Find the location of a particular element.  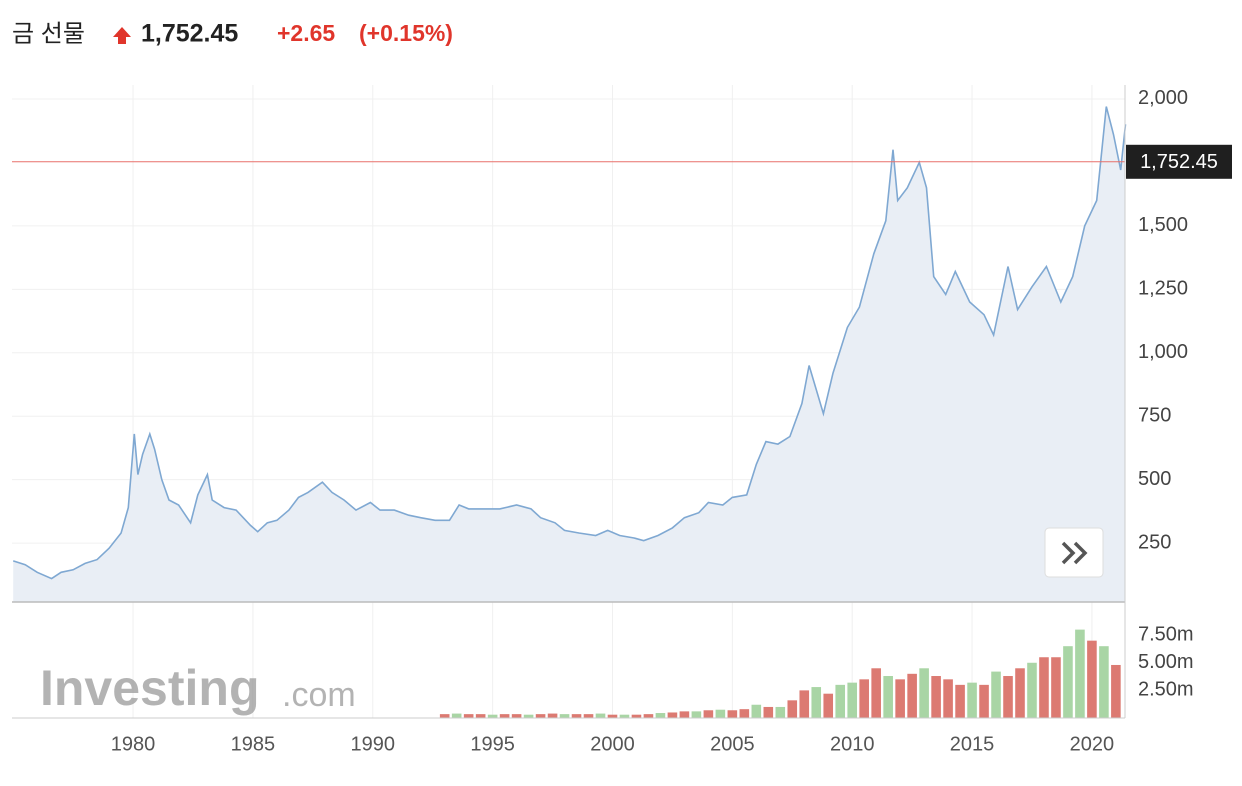

x-tick-label: 1990 is located at coordinates (373, 744).